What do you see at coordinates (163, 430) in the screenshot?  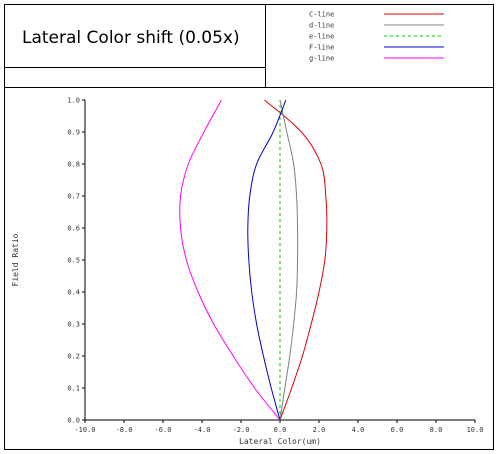 I see `x-tick-label: -6.0` at bounding box center [163, 430].